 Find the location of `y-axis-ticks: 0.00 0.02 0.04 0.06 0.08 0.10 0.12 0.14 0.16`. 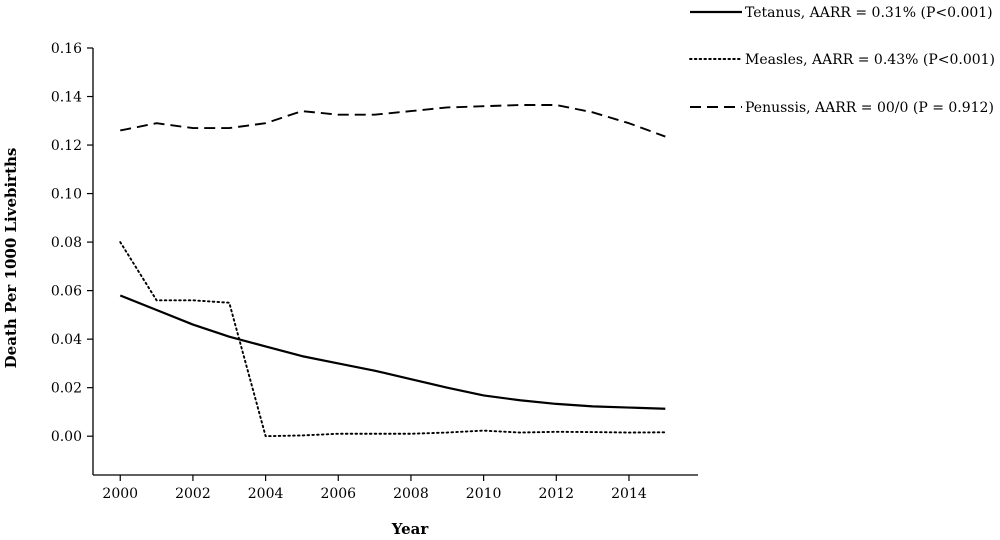

y-axis-ticks: 0.00 0.02 0.04 0.06 0.08 0.10 0.12 0.14 0.16 is located at coordinates (72, 243).